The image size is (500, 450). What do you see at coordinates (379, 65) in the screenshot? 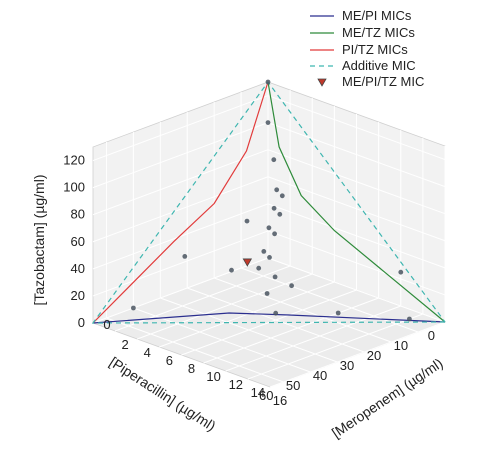
I see `legend-label-additive: Additive MIC` at bounding box center [379, 65].